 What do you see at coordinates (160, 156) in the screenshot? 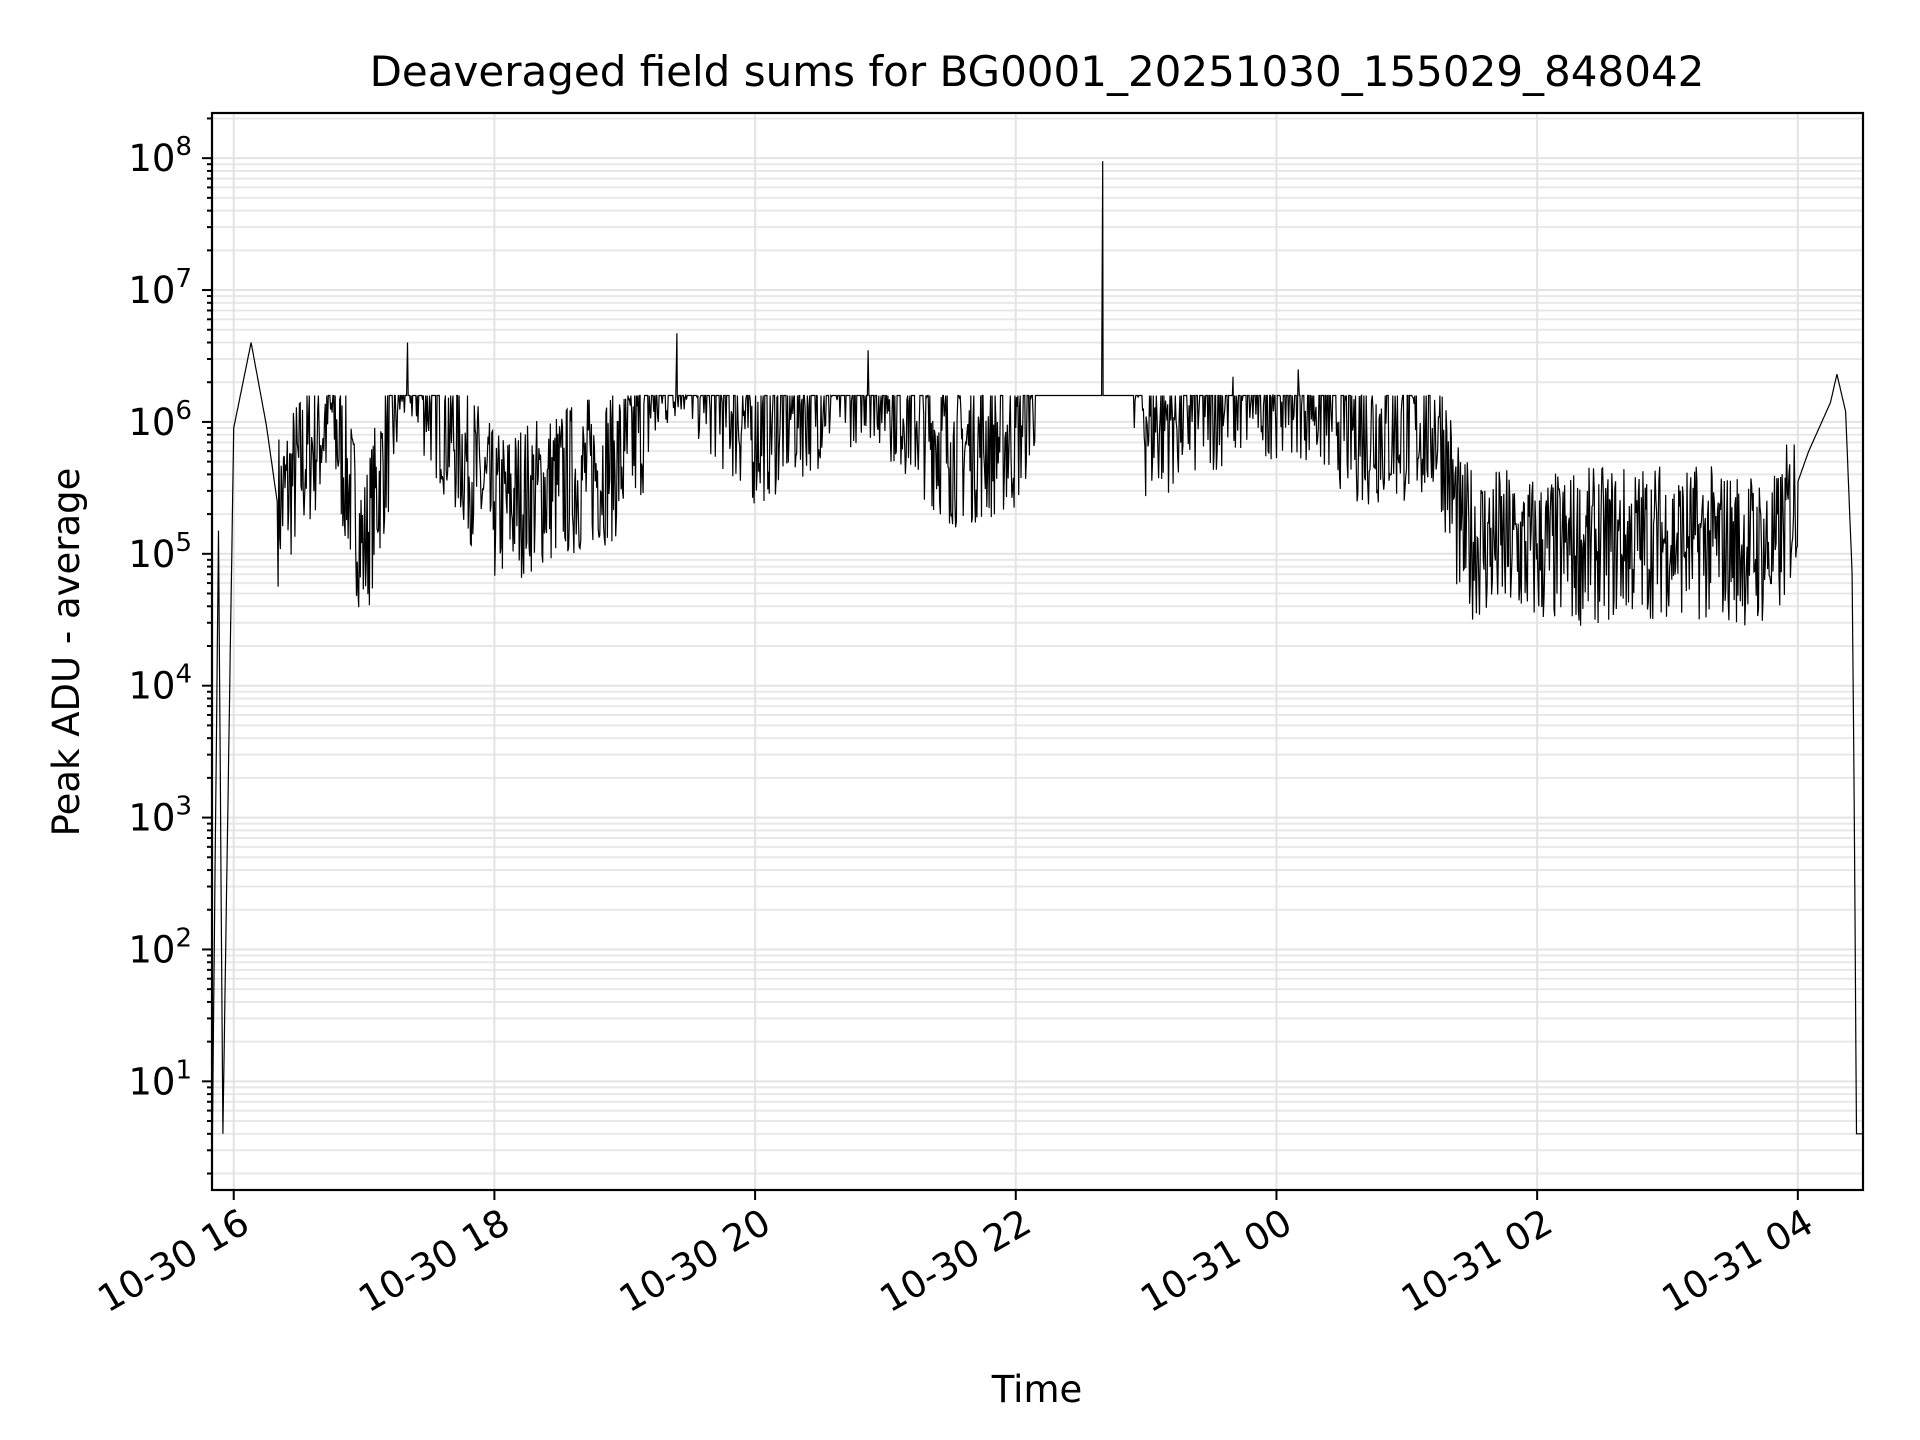
I see `y-tick-label: 108` at bounding box center [160, 156].